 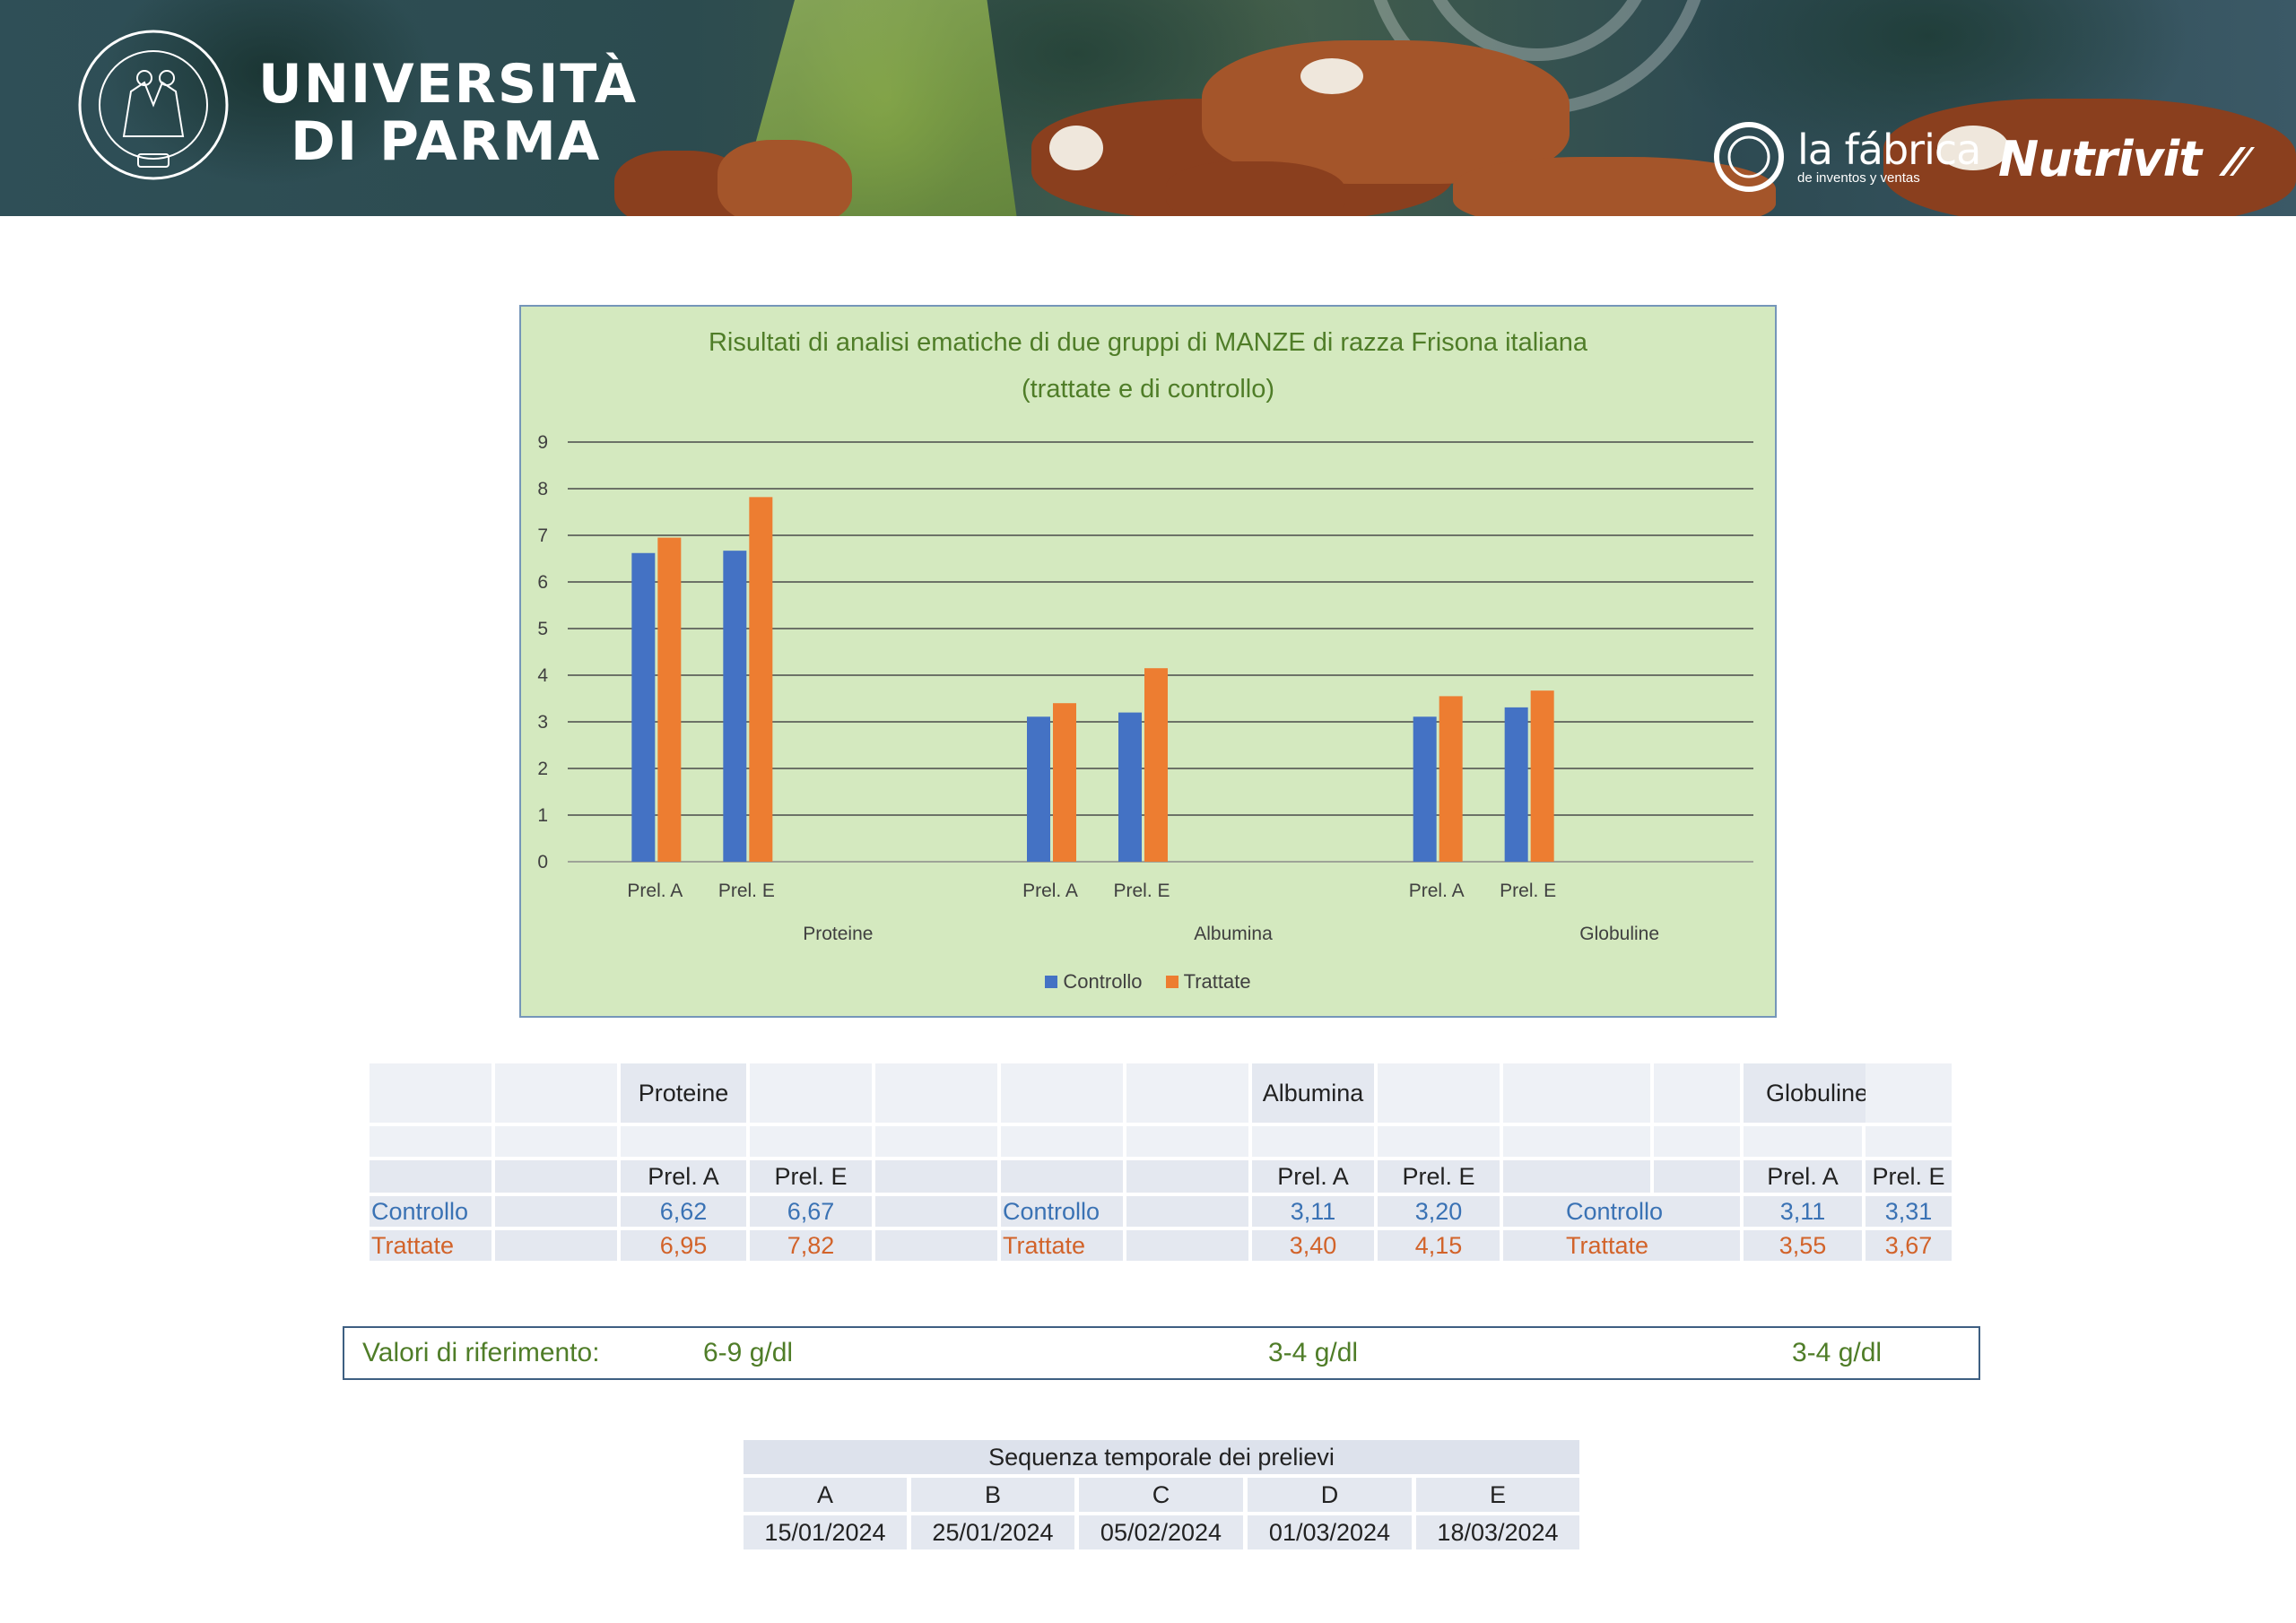 What do you see at coordinates (1313, 1352) in the screenshot?
I see `reference-value-albumina: 3-4 g/dl` at bounding box center [1313, 1352].